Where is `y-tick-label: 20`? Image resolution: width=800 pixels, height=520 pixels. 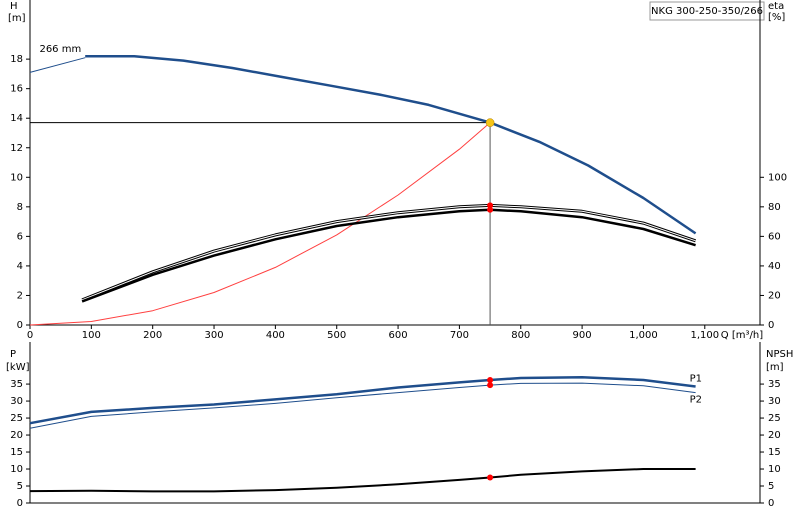
y-tick-label: 20 is located at coordinates (16, 435).